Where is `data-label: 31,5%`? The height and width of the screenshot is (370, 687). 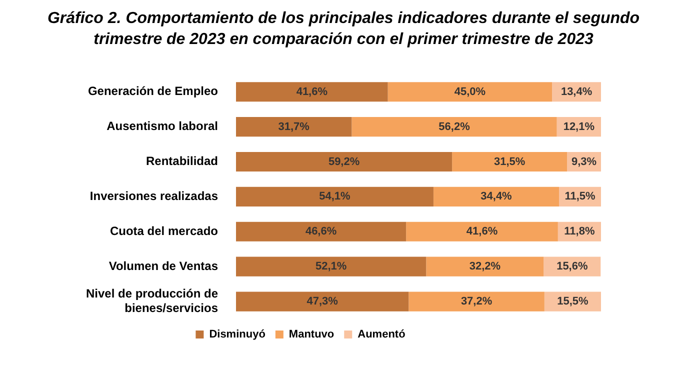 data-label: 31,5% is located at coordinates (510, 162).